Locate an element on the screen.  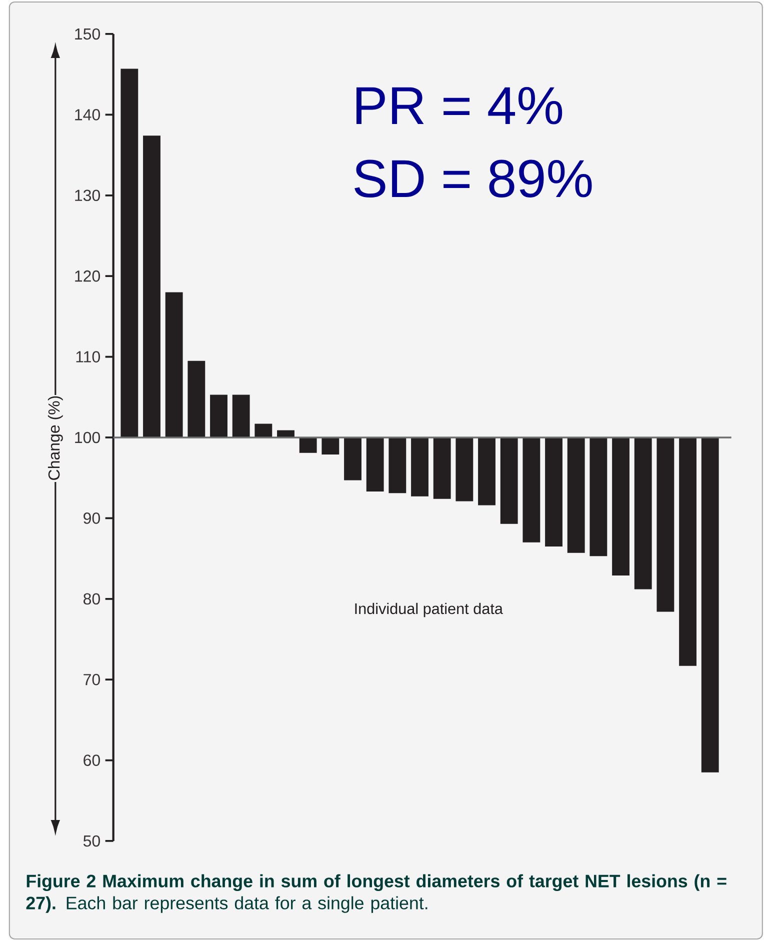
y-tick-label: 70 is located at coordinates (91, 680).